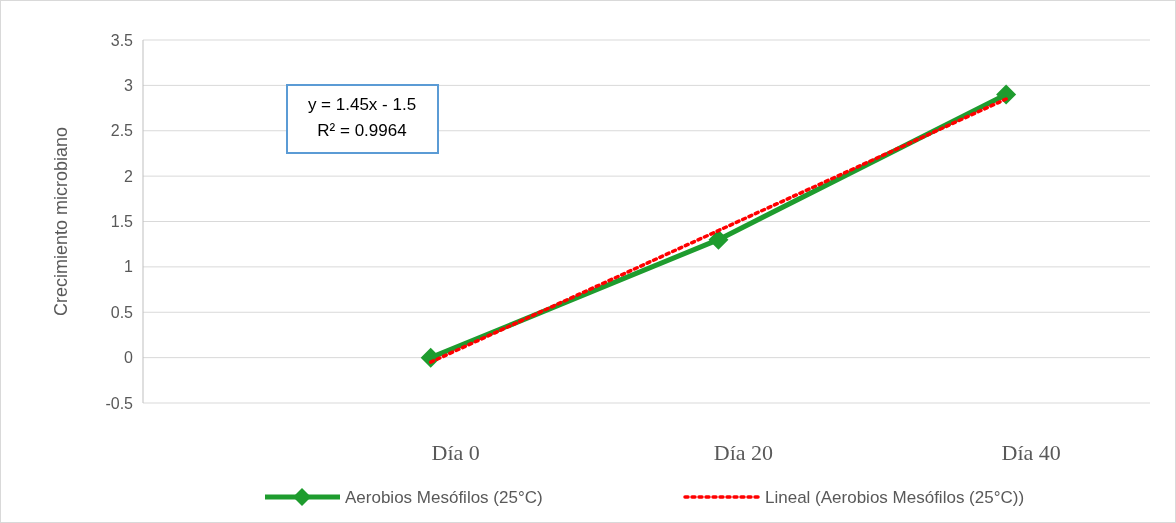 The width and height of the screenshot is (1176, 523). I want to click on x-tick-label: Día 0, so click(455, 452).